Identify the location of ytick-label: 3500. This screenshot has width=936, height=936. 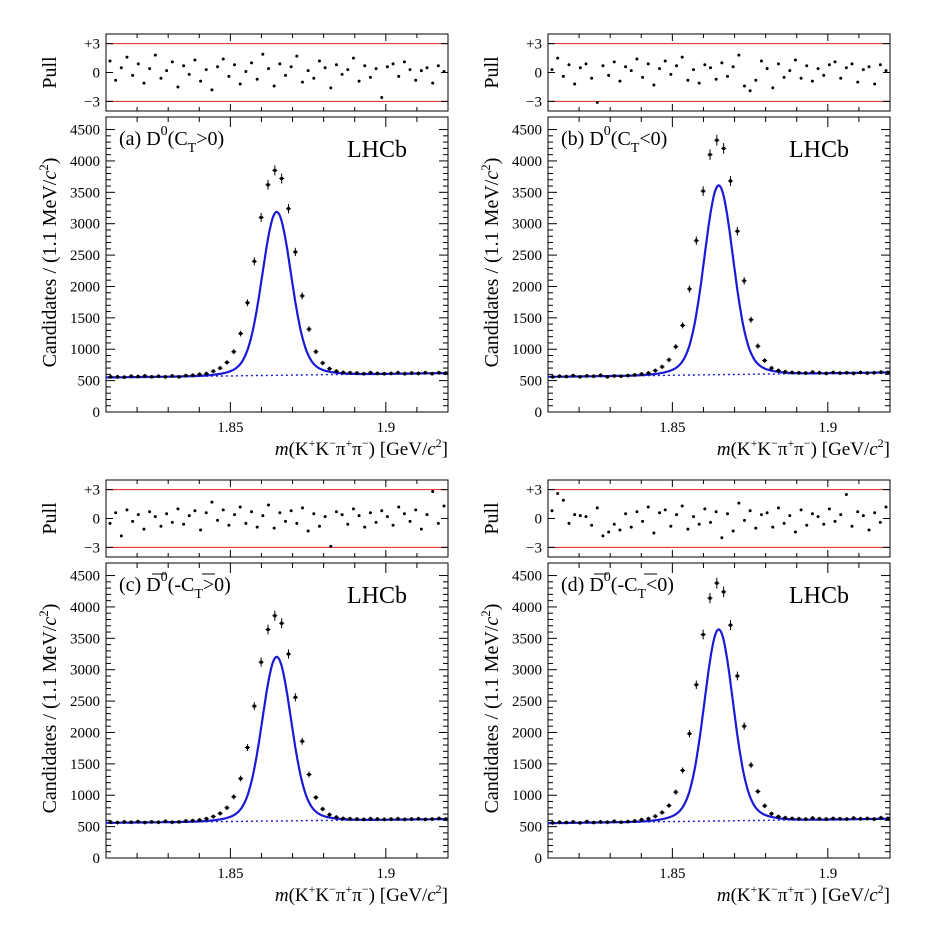
(85, 193).